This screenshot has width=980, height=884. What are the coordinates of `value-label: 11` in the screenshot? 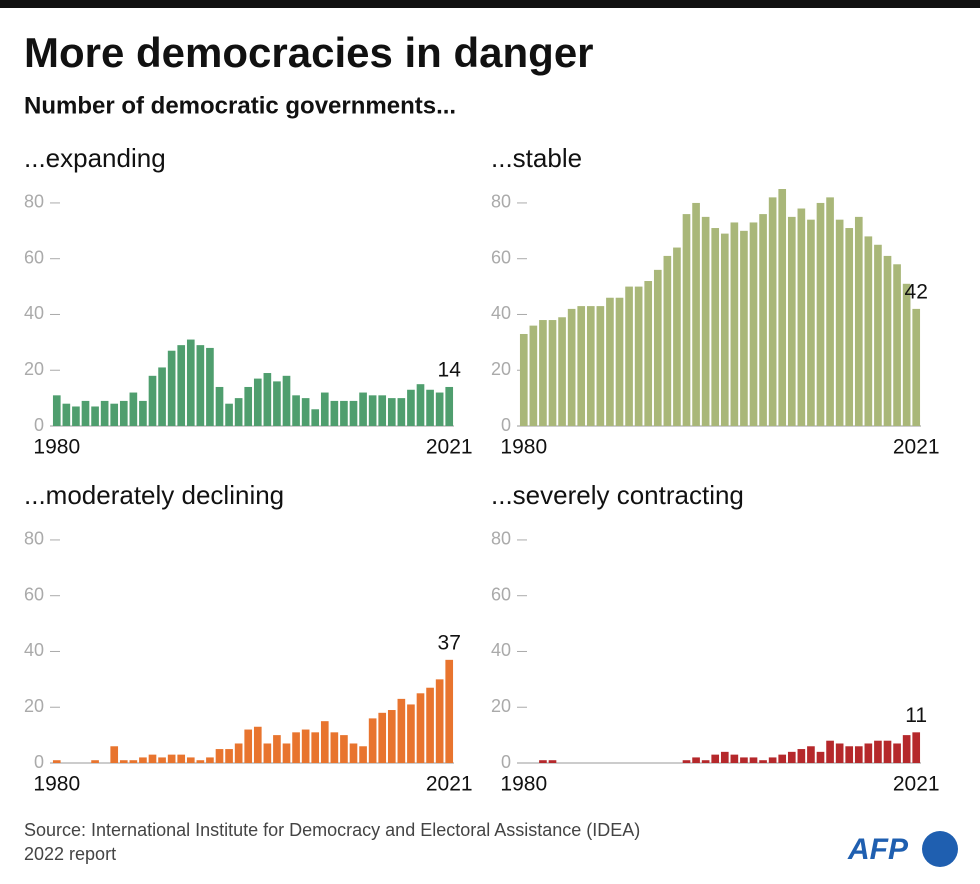 It's located at (916, 715).